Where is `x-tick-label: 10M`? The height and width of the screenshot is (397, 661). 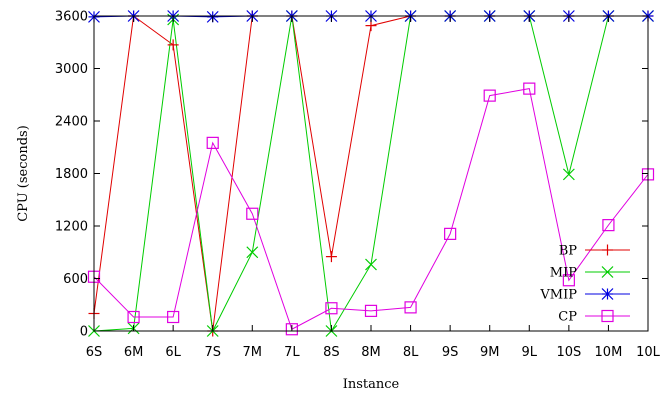
x-tick-label: 10M is located at coordinates (609, 352).